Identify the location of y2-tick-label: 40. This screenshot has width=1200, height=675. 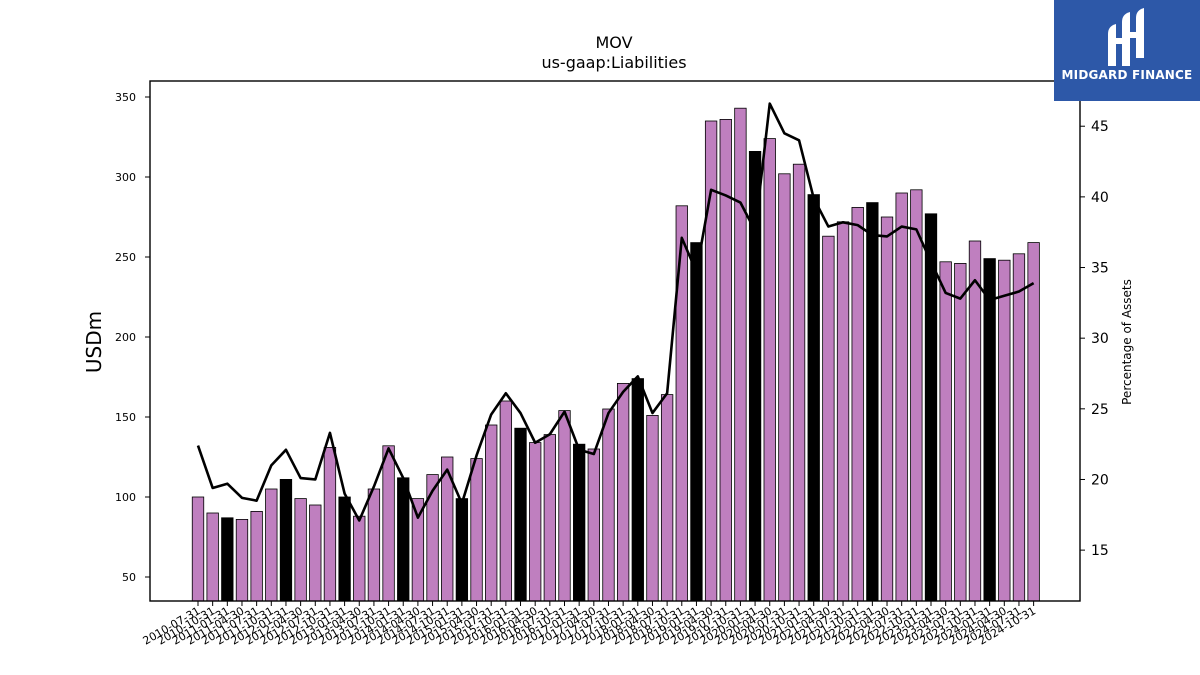
(1100, 198).